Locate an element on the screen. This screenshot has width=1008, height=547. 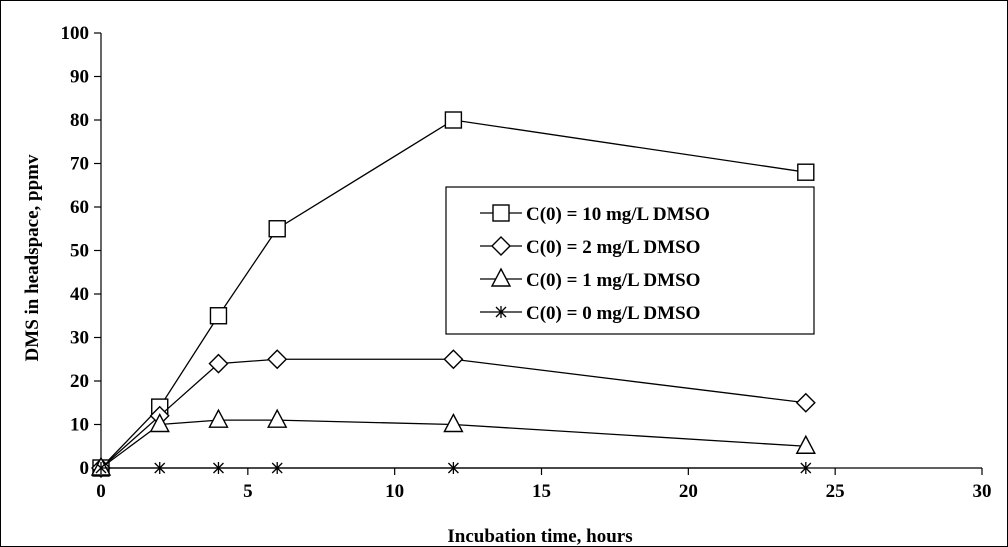
x-tick-label: 15 is located at coordinates (541, 491).